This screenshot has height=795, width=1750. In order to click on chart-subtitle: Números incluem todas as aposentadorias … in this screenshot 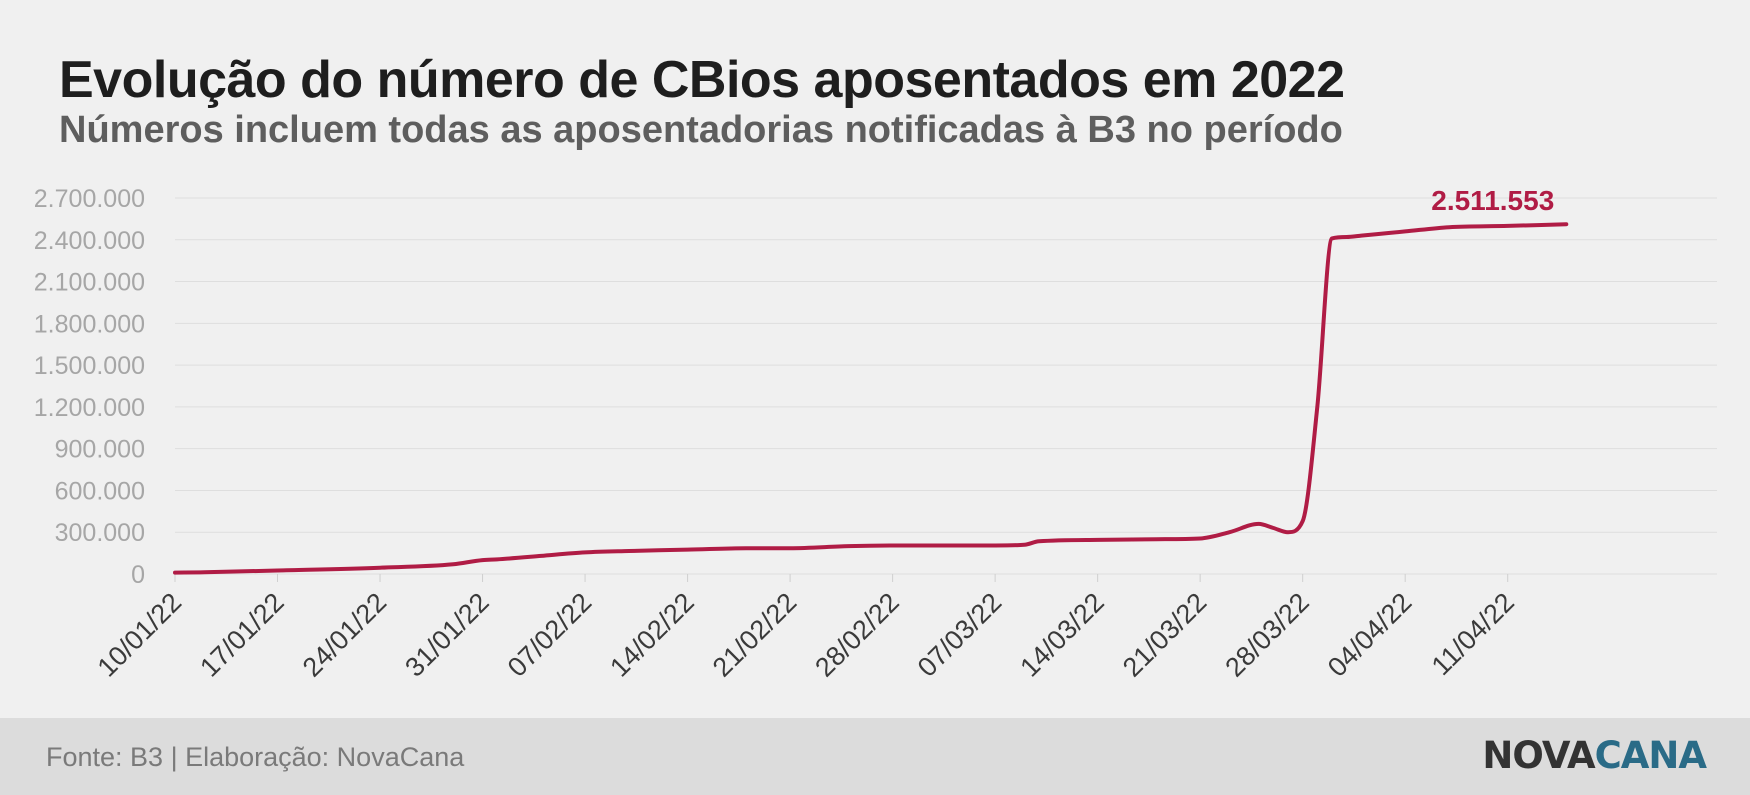, I will do `click(701, 130)`.